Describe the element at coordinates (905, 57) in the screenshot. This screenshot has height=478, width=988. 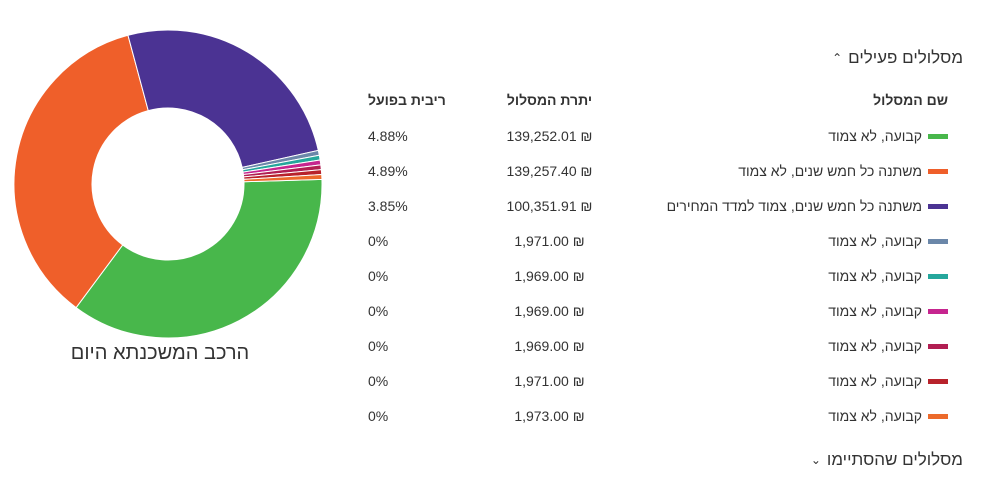
I see `active-tracks-label: מסלולים פעילים` at that location.